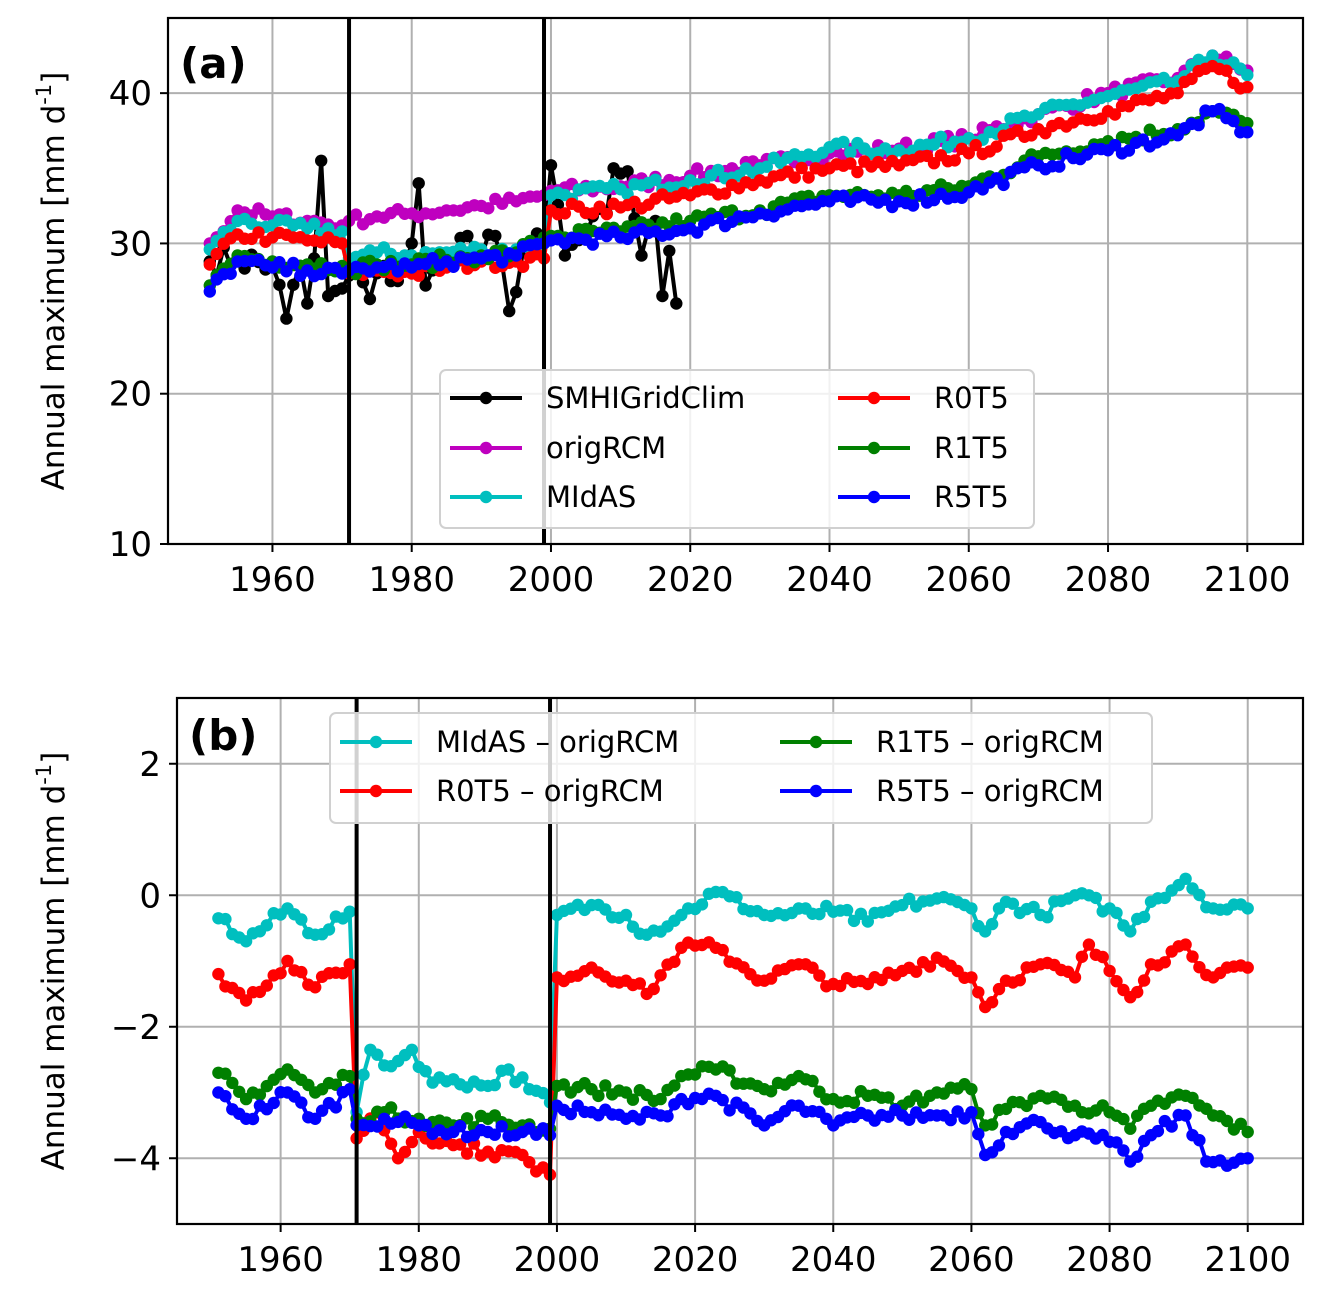 The width and height of the screenshot is (1329, 1301). I want to click on legend-label: MIdAS, so click(591, 497).